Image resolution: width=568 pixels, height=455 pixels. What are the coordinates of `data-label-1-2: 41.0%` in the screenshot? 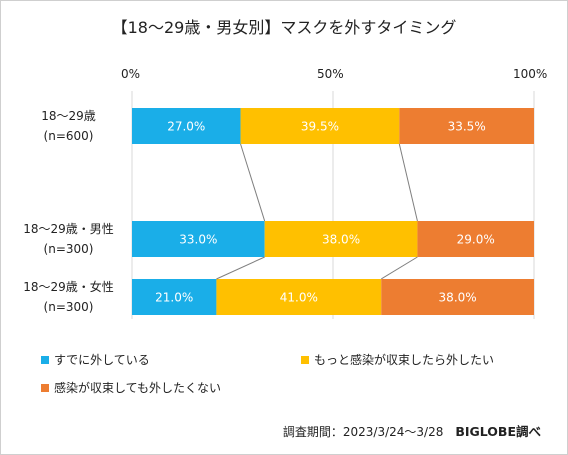 It's located at (299, 298).